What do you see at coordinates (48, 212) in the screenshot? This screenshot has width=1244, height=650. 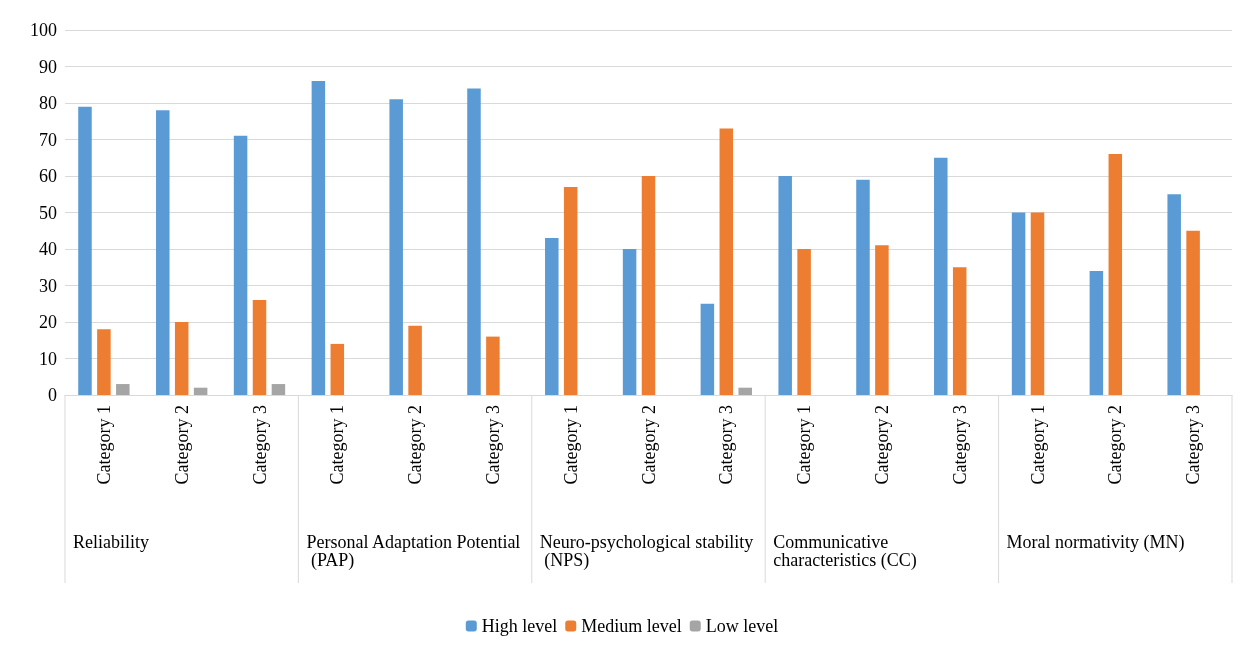 I see `y-tick-label: 50` at bounding box center [48, 212].